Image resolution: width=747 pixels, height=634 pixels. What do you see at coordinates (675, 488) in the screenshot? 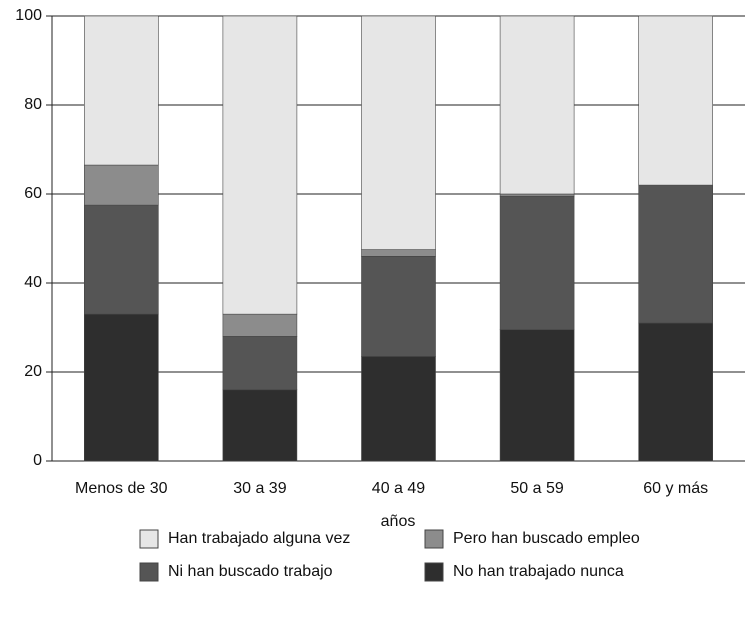
I see `x-tick-label: 60 y más` at bounding box center [675, 488].